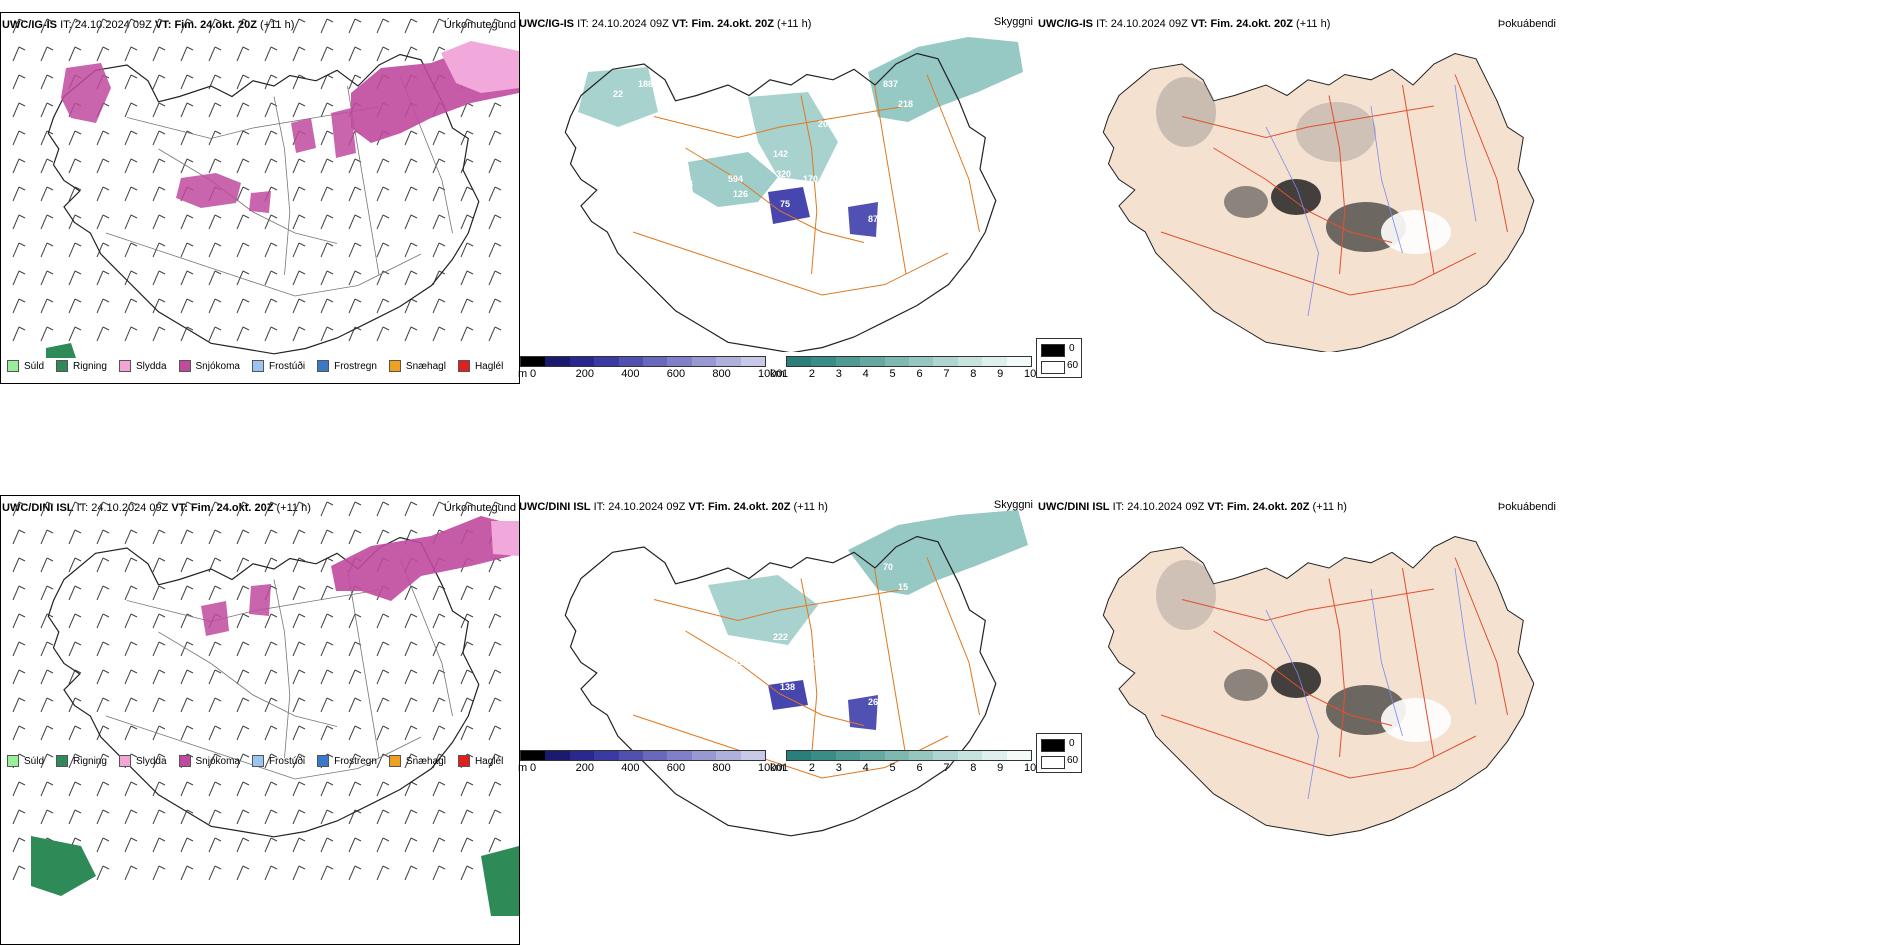  I want to click on legend-item: Rigning, so click(81, 366).